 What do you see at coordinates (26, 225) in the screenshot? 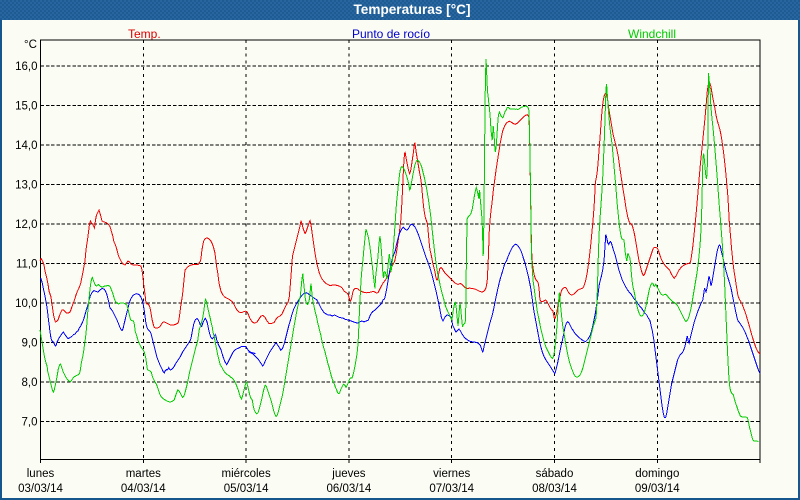
I see `svg-text: 12,0` at bounding box center [26, 225].